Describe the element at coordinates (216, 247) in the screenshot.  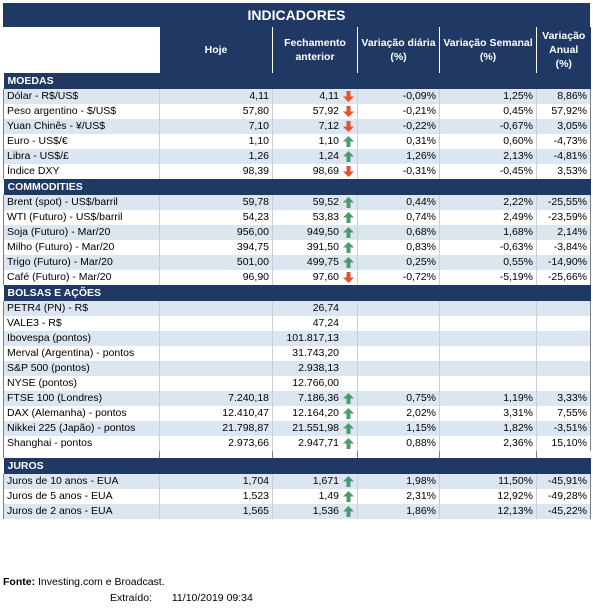
I see `today-value: 394,75` at that location.